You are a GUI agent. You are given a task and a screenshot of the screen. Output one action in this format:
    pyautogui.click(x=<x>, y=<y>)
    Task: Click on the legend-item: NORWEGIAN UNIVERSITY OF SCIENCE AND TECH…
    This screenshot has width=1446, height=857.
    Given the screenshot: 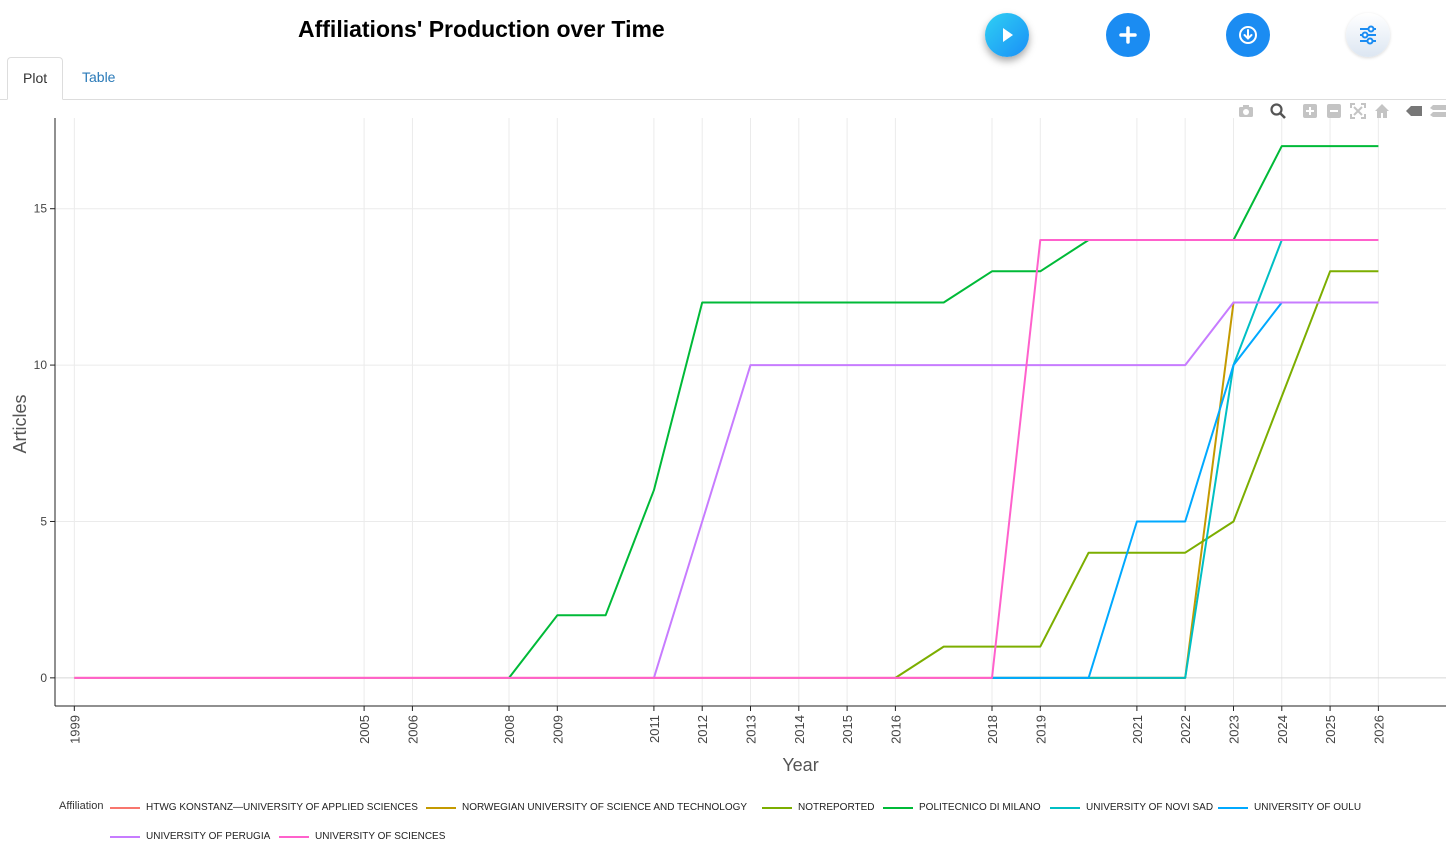 What is the action you would take?
    pyautogui.click(x=586, y=807)
    